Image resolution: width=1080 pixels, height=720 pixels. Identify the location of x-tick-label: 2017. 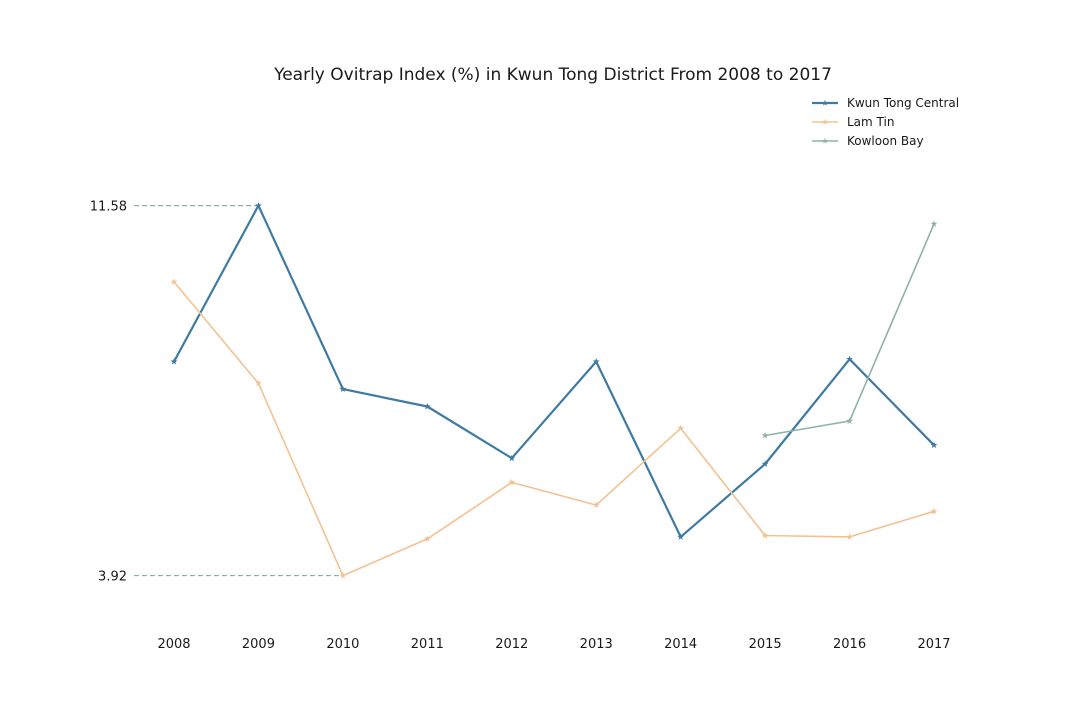
(933, 644).